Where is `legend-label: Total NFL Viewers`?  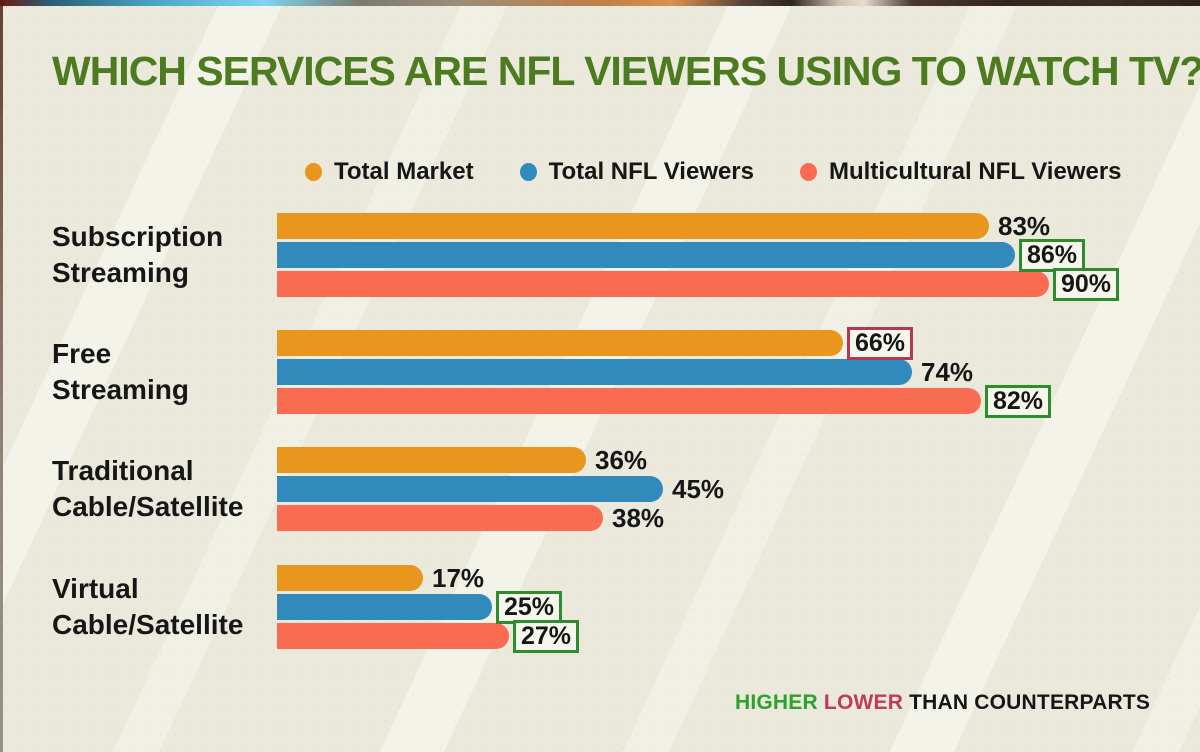 legend-label: Total NFL Viewers is located at coordinates (651, 171).